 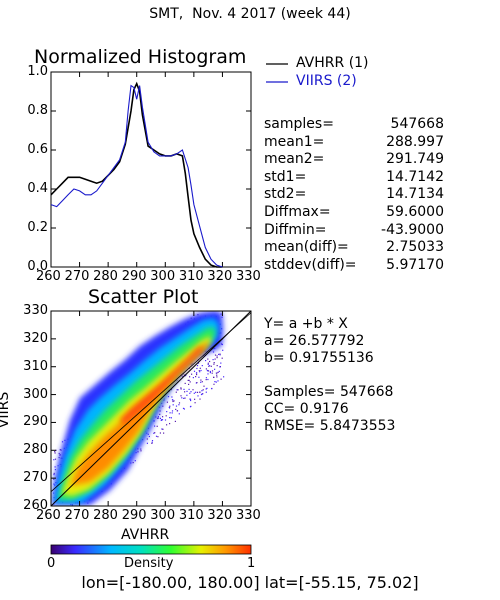 I want to click on scatter-x-axis-label: AVHRR, so click(x=145, y=535).